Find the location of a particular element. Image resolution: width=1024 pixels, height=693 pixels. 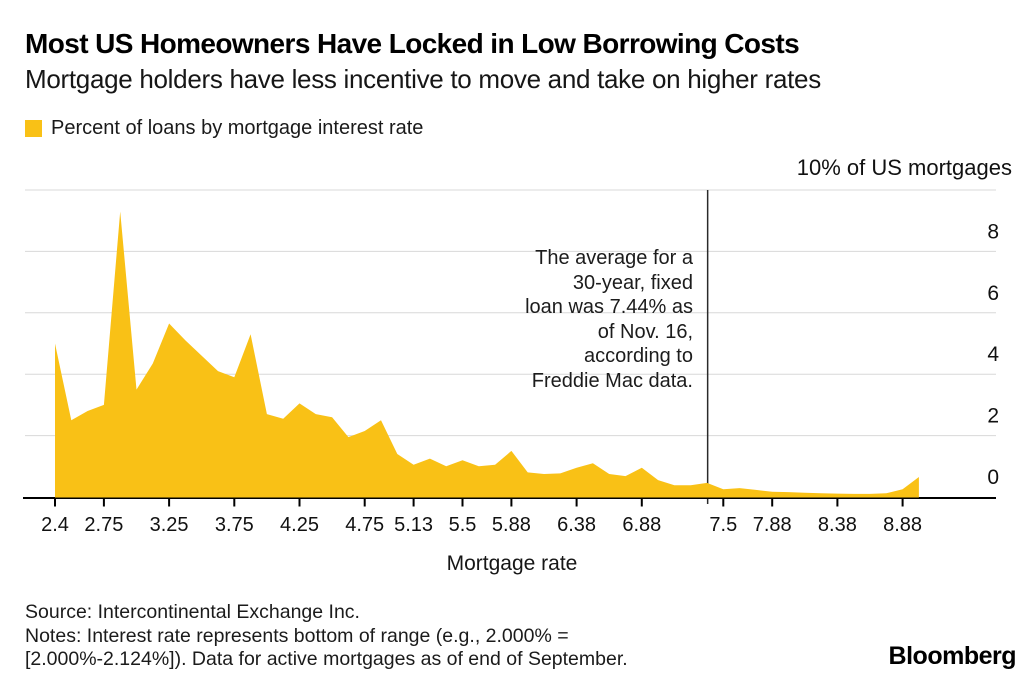

y-tick-label: 8 is located at coordinates (993, 231).